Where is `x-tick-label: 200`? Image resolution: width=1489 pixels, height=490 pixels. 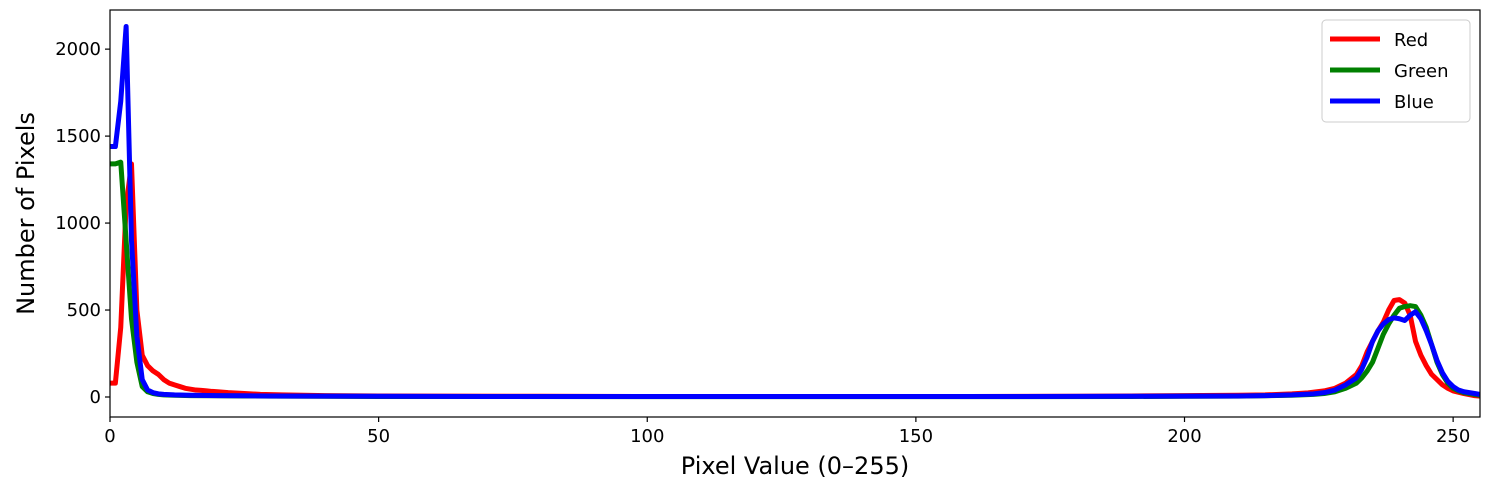
x-tick-label: 200 is located at coordinates (1184, 436).